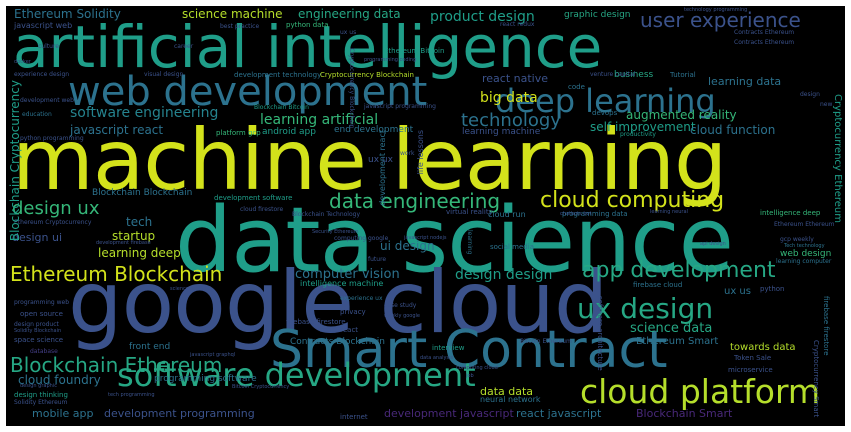 The height and width of the screenshot is (432, 851). I want to click on word-javascript-react: javascript react, so click(117, 130).